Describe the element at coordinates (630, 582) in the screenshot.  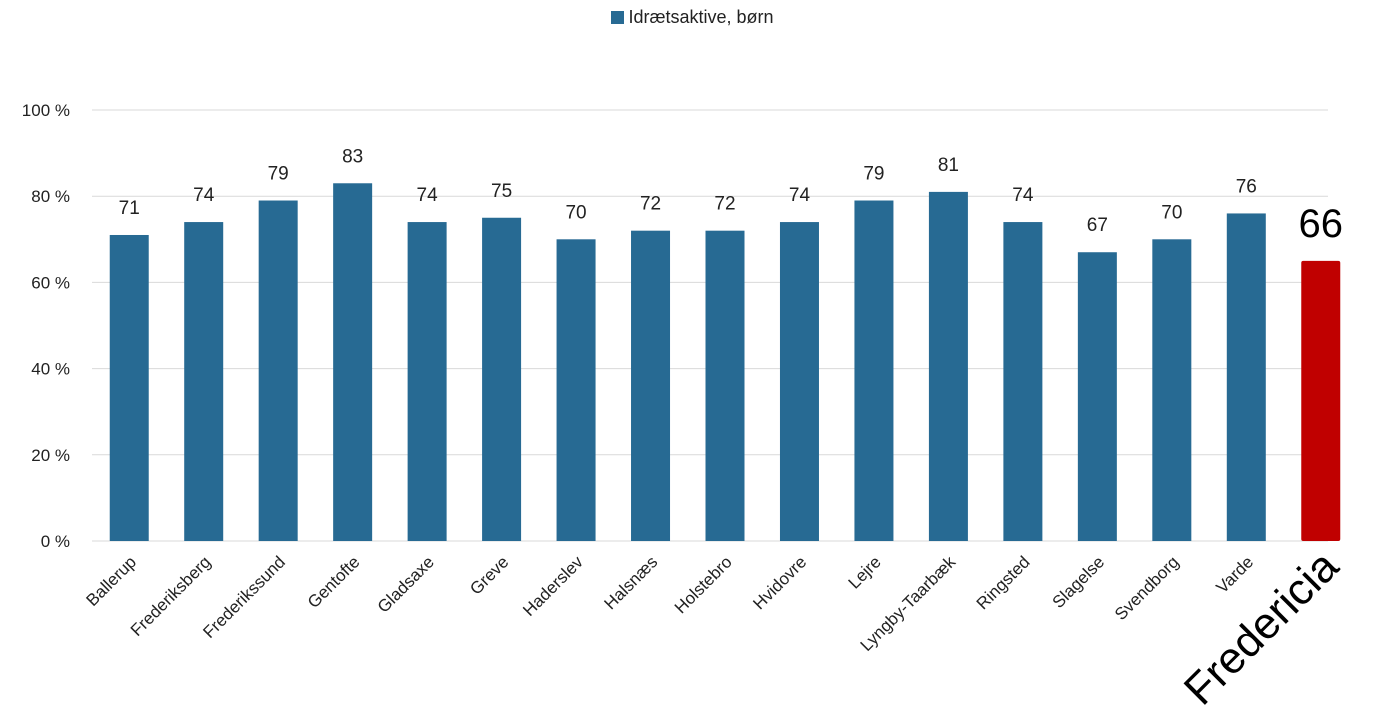
I see `x-tick-label: Halsnæs` at that location.